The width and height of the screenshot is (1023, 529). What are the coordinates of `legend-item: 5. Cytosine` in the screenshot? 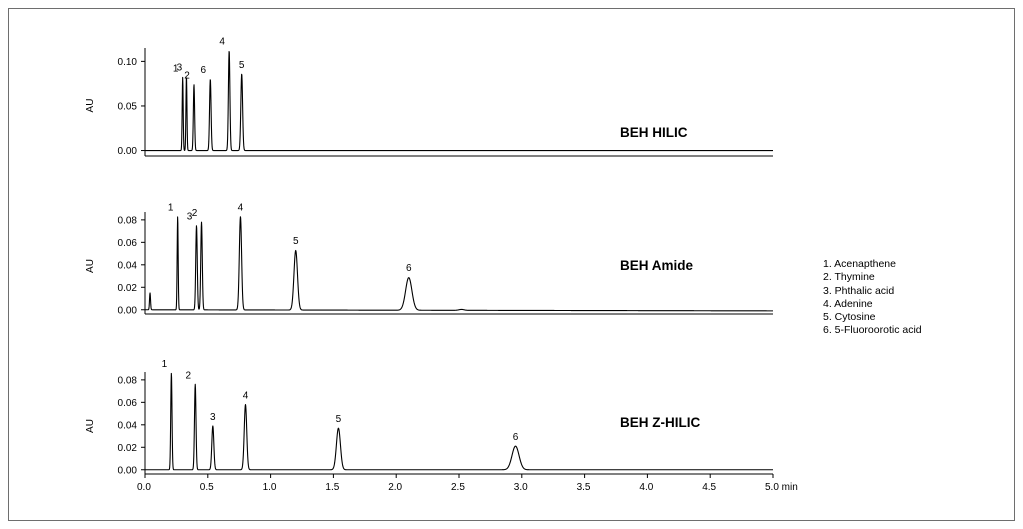 It's located at (849, 317).